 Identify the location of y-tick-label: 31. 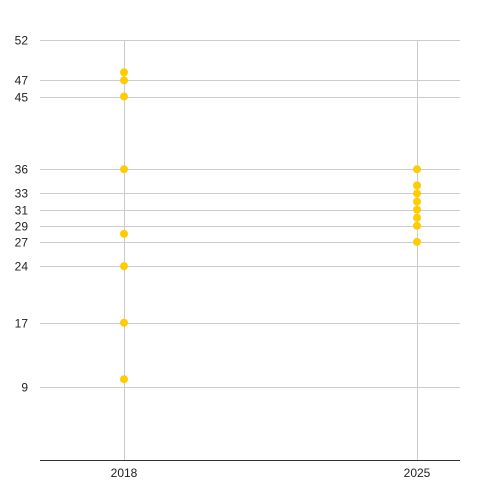
(22, 211).